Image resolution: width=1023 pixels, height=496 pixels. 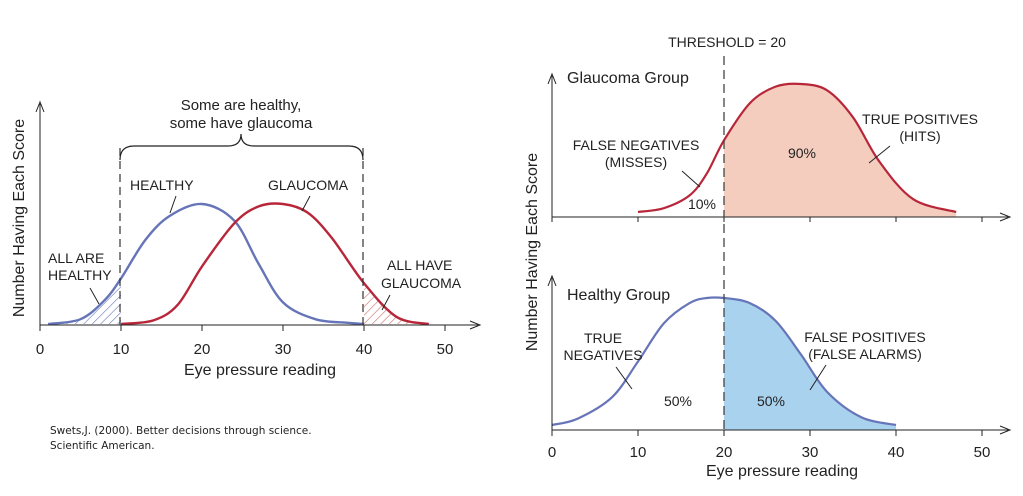 I want to click on false-negatives-sub: (MISSES), so click(x=636, y=162).